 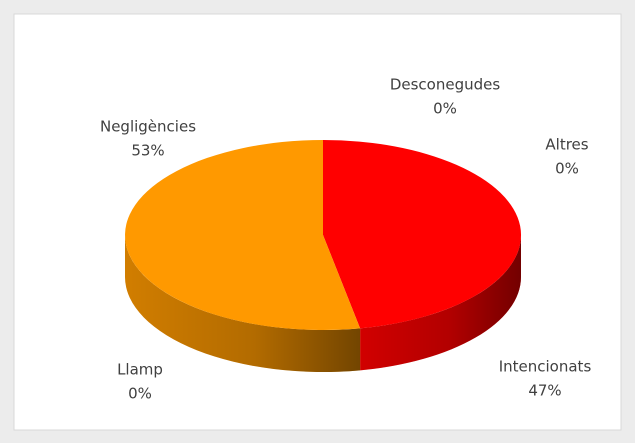 I want to click on slice, so click(x=422, y=234).